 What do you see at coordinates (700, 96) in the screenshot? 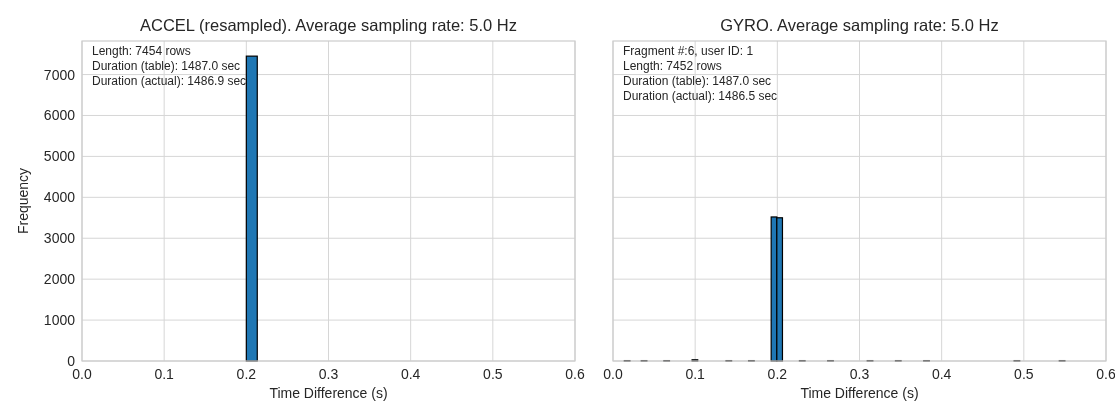
I see `annotation: Duration (actual): 1486.5 sec` at bounding box center [700, 96].